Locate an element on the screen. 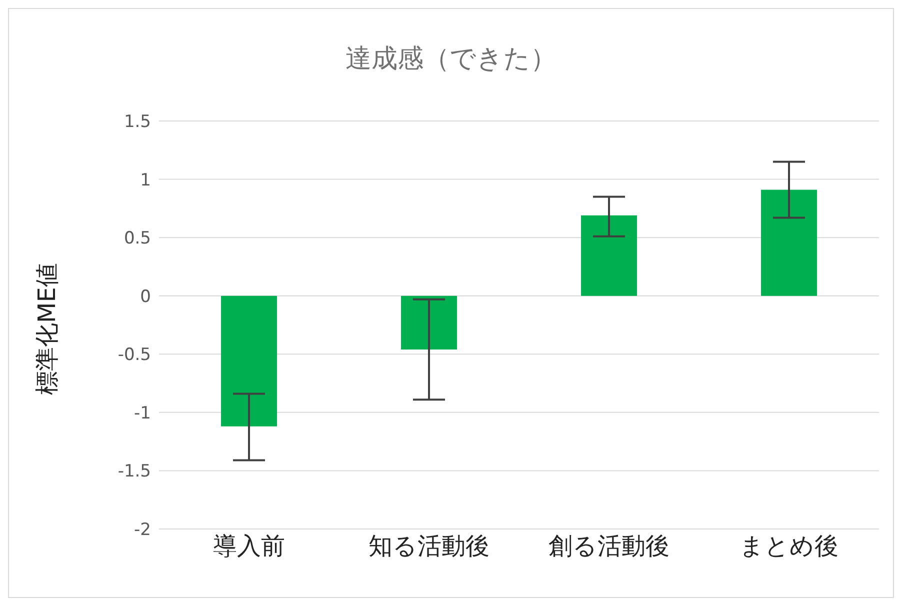 The image size is (904, 607). y-tick-label: 1.5 is located at coordinates (137, 122).